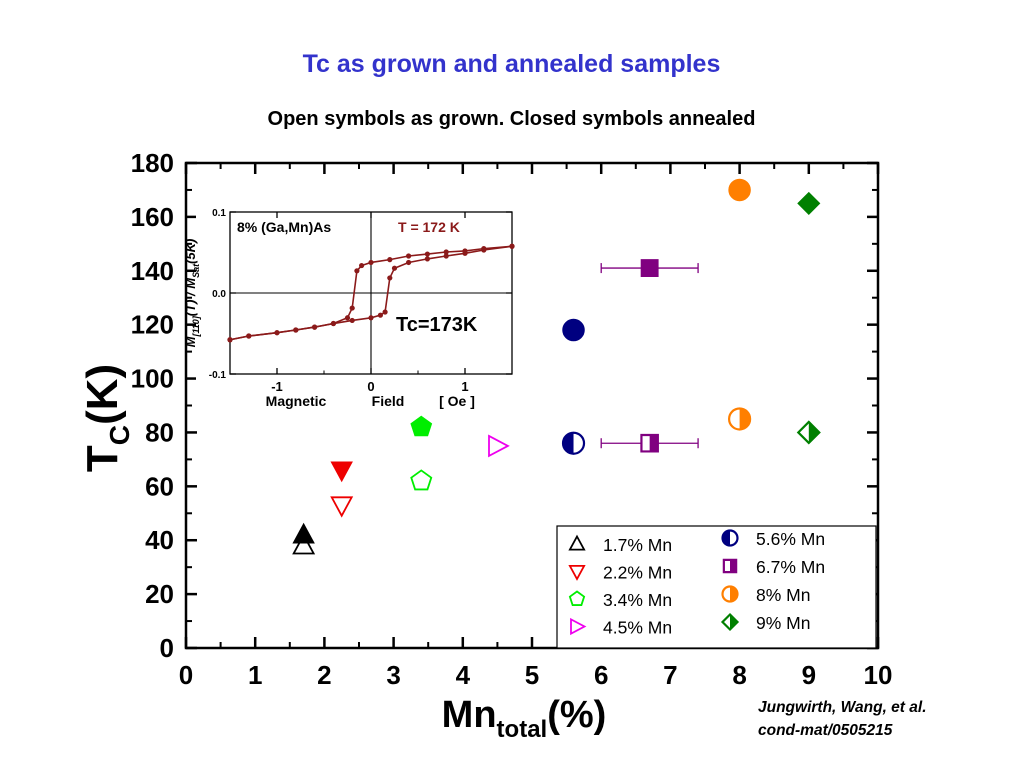 Image resolution: width=1023 pixels, height=767 pixels. I want to click on series-6-7-mn, so click(649, 356).